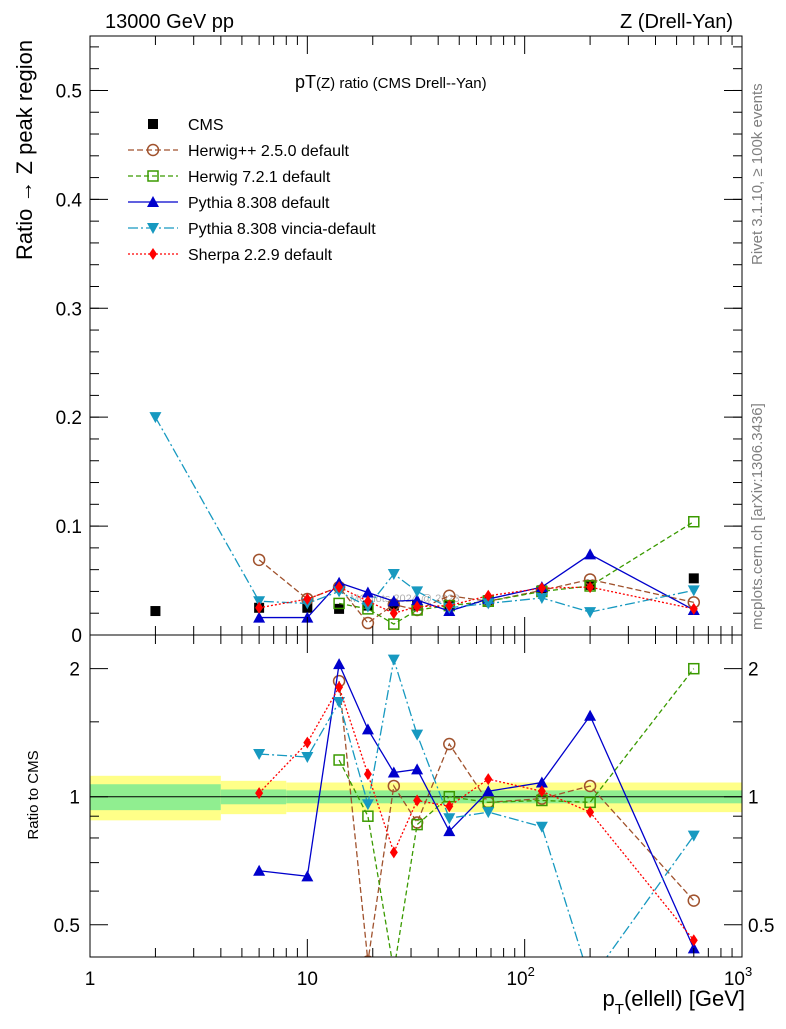 This screenshot has width=786, height=1029. I want to click on main-y-tick-label: 0.1, so click(69, 527).